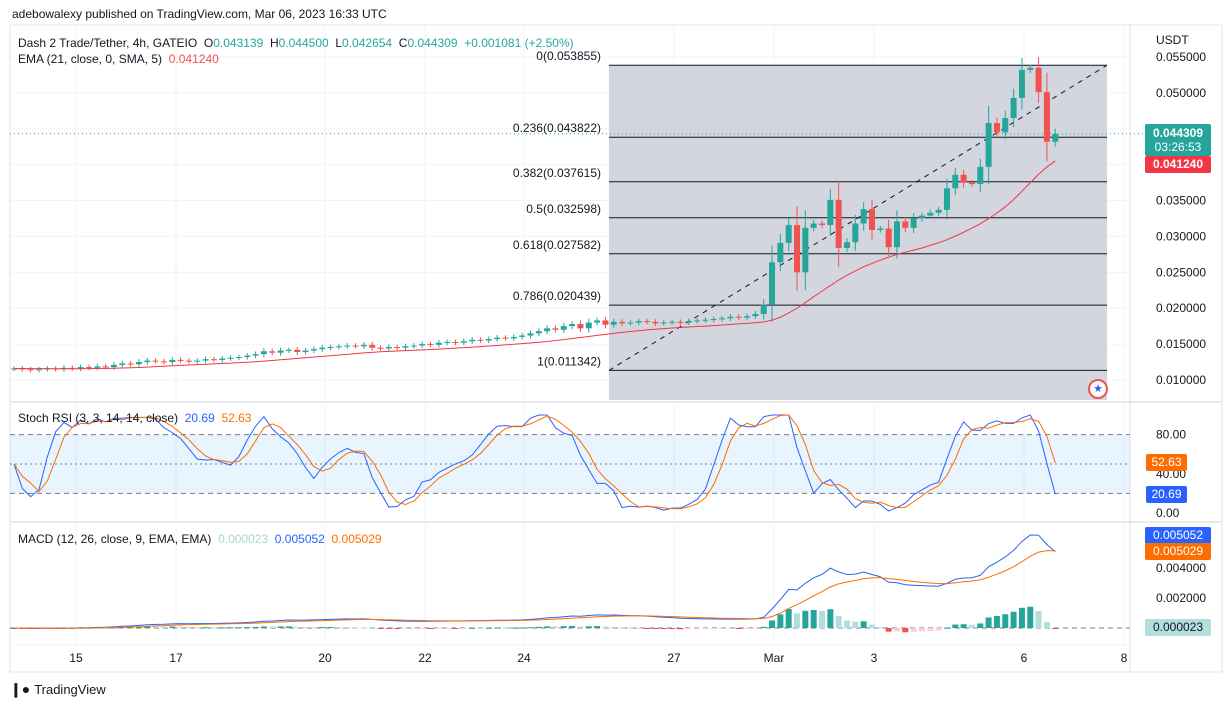  What do you see at coordinates (208, 43) in the screenshot?
I see `open-label: O` at bounding box center [208, 43].